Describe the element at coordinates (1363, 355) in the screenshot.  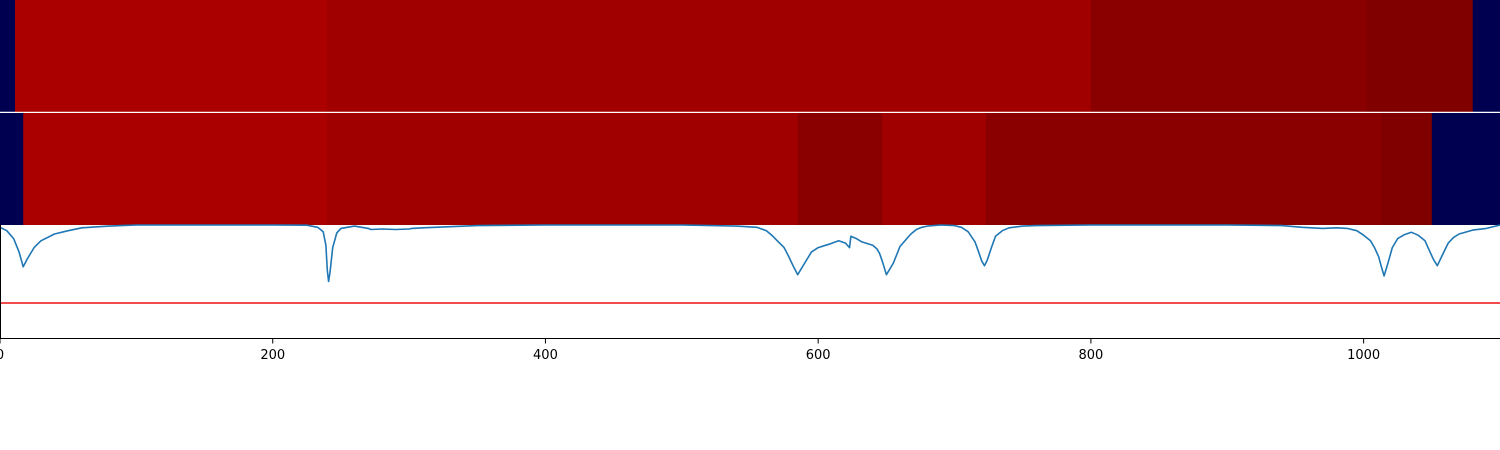
I see `x-tick-label-1000: 1000` at that location.